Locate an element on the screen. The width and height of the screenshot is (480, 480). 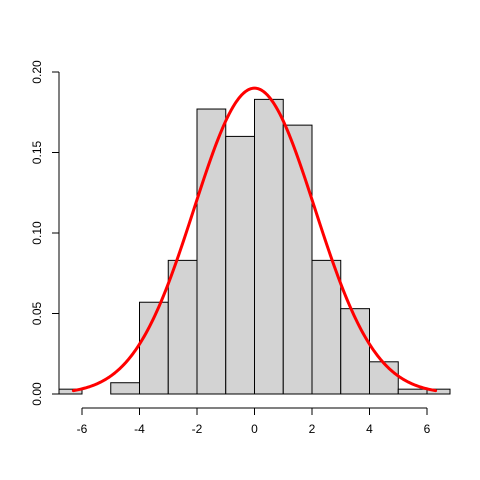
x-tick-label: -4 is located at coordinates (139, 429).